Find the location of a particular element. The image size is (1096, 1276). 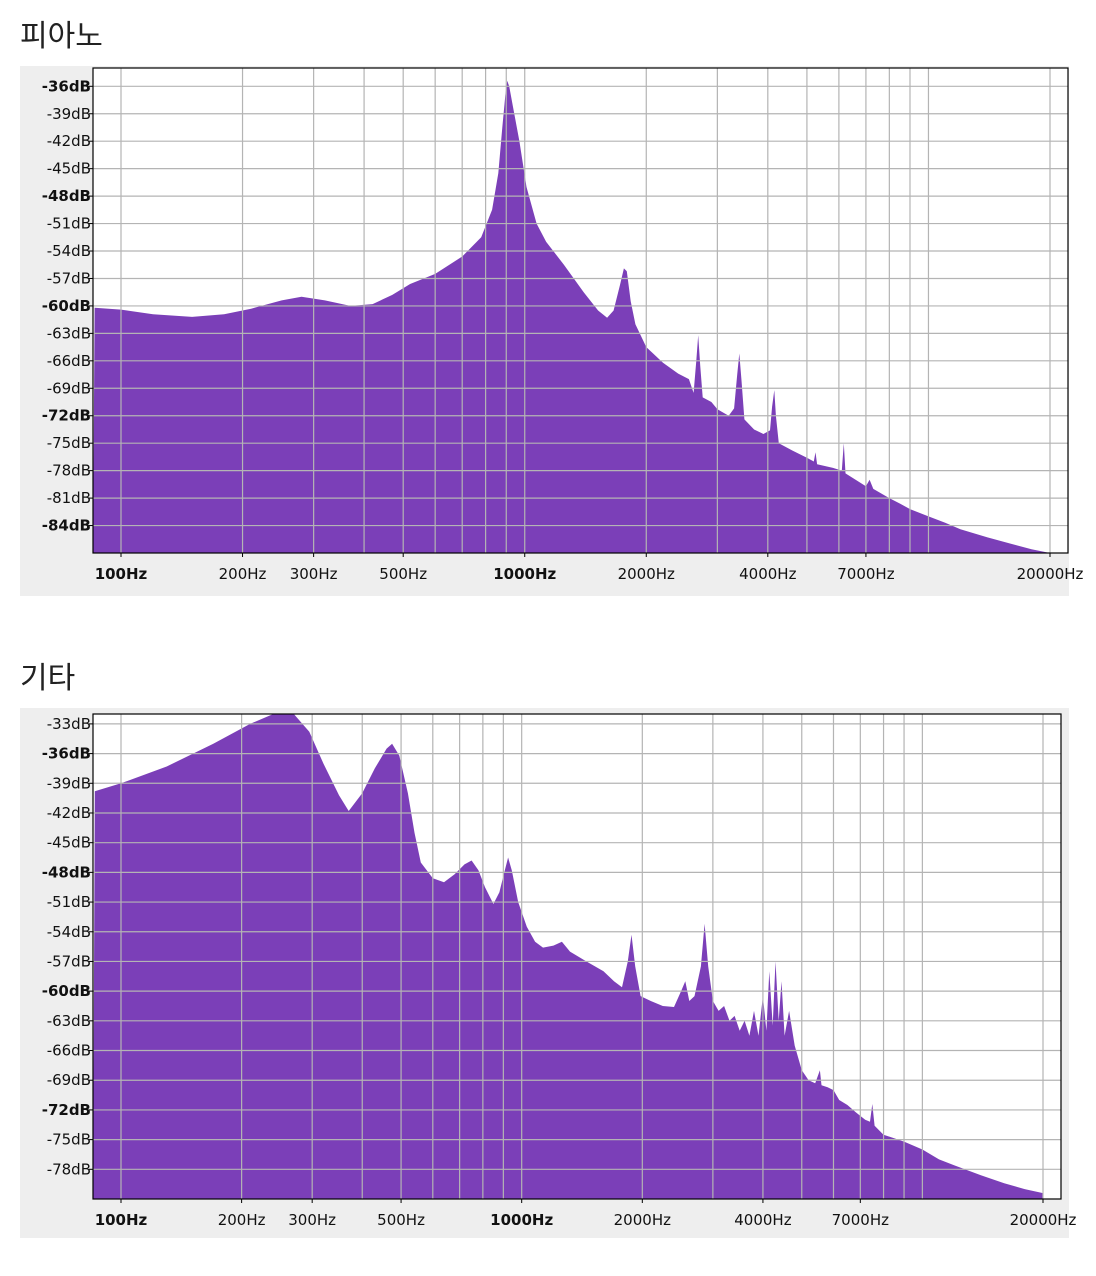

y-tick-label: -84dB is located at coordinates (66, 526).